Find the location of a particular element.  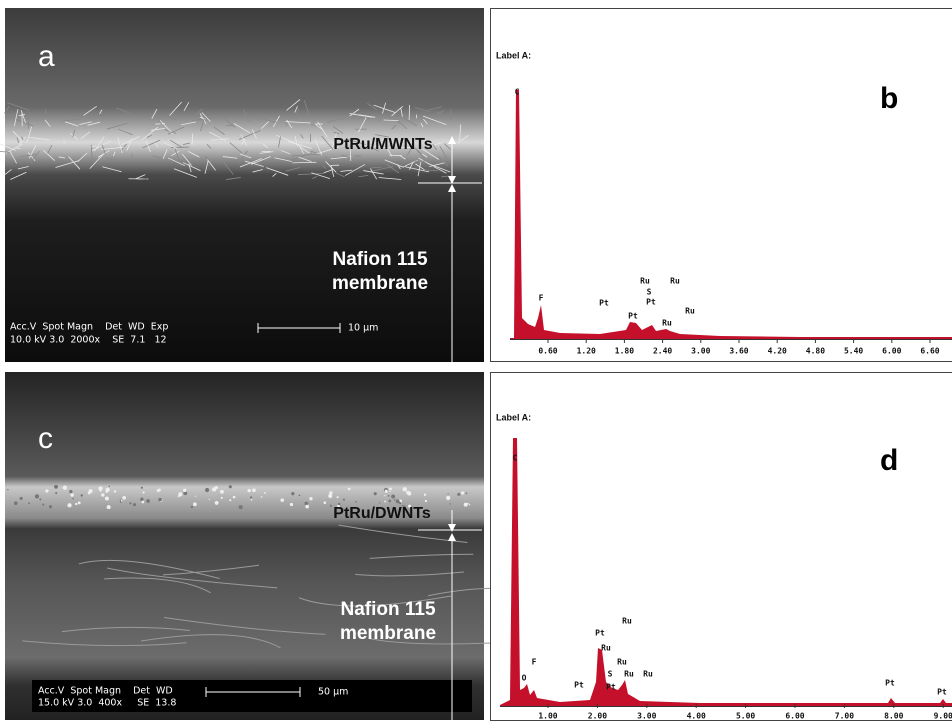

panel-letter: d is located at coordinates (889, 460).